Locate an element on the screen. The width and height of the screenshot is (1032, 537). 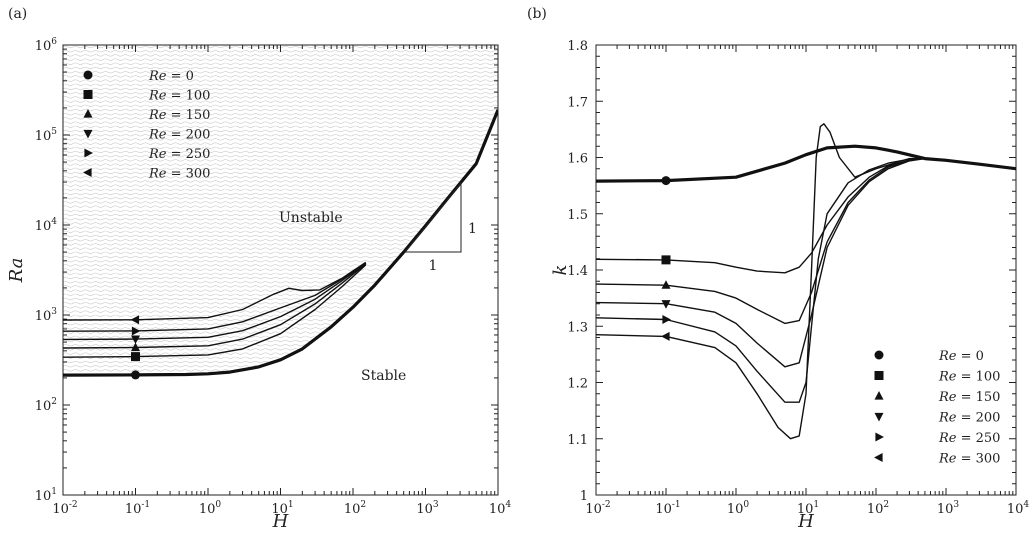
x-tick-label: 10¹ is located at coordinates (808, 508).